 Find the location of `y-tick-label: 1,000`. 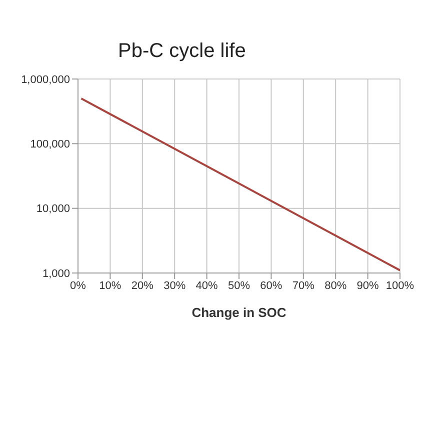

y-tick-label: 1,000 is located at coordinates (56, 274).